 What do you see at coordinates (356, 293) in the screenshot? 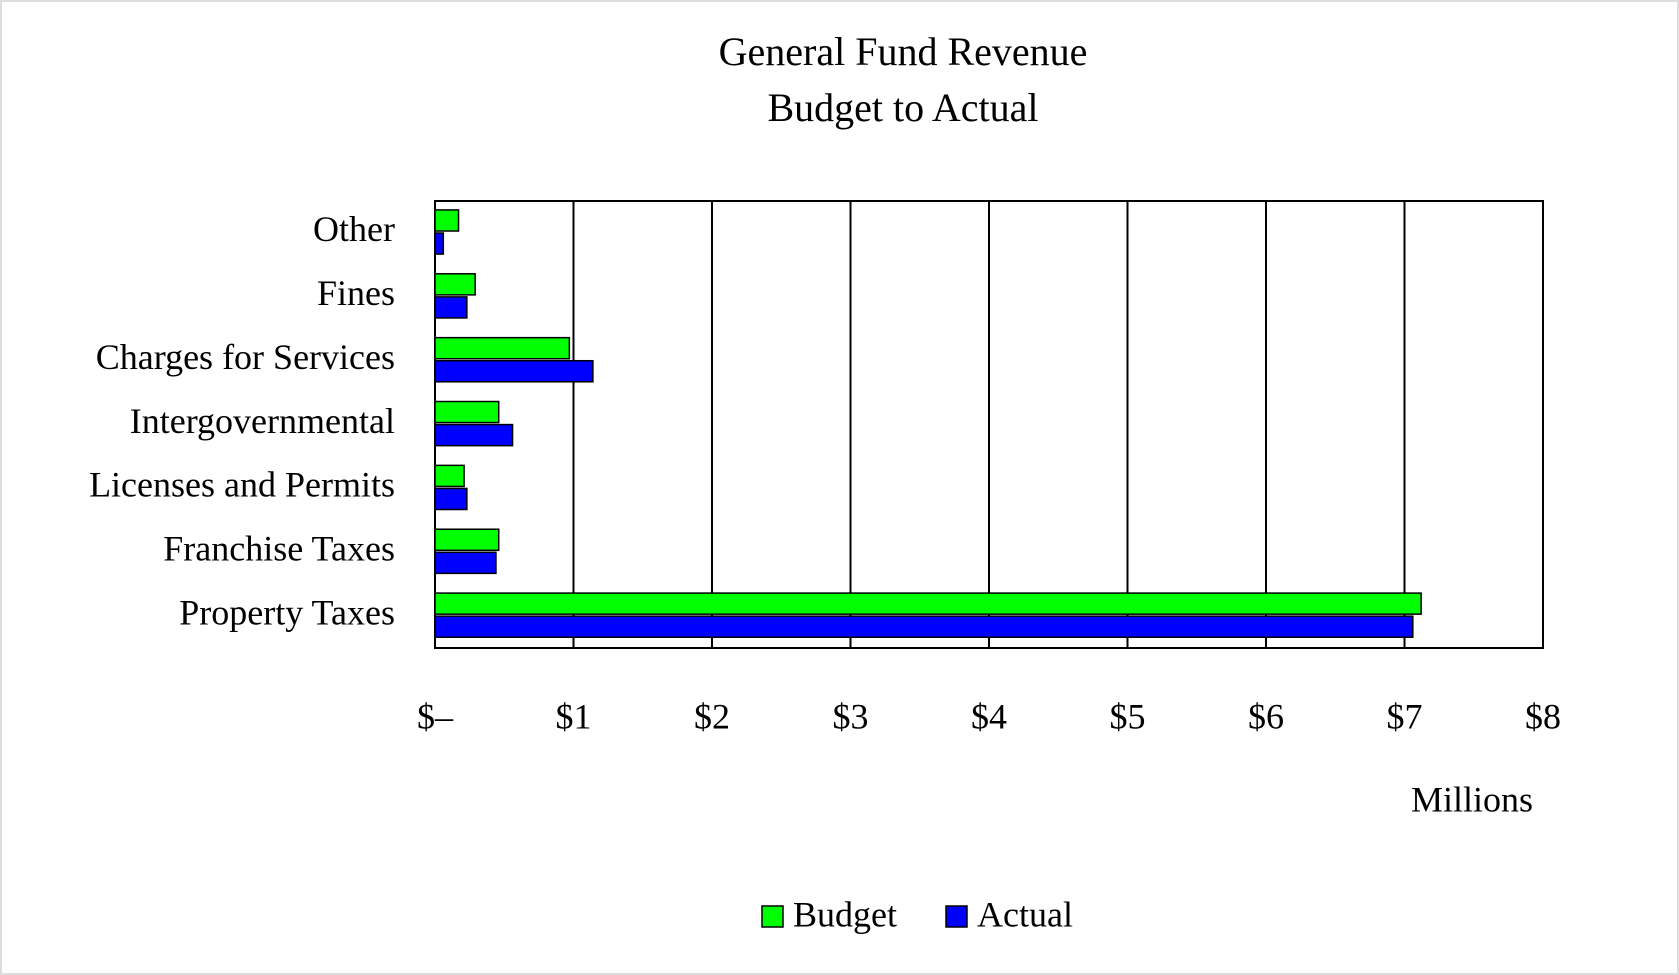
I see `y-tick-label: Fines` at bounding box center [356, 293].